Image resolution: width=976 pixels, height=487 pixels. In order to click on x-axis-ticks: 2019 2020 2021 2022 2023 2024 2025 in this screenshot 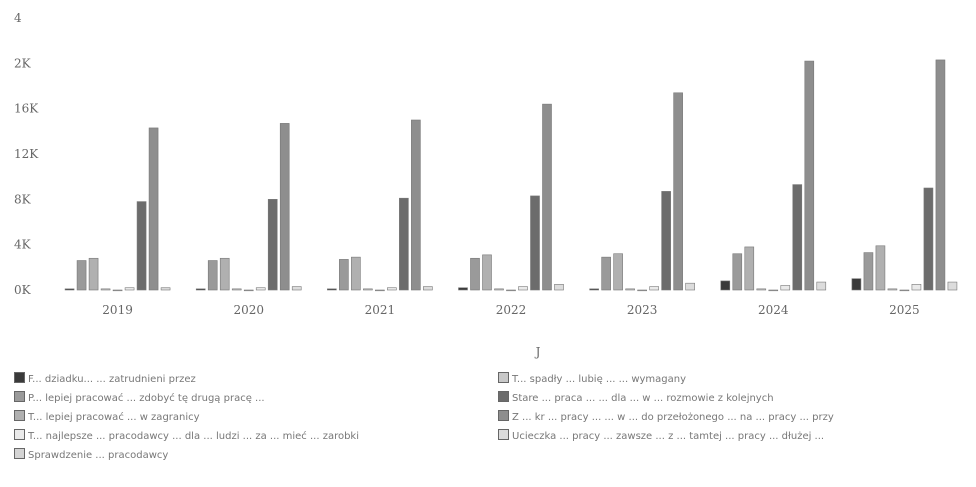, I will do `click(510, 310)`.